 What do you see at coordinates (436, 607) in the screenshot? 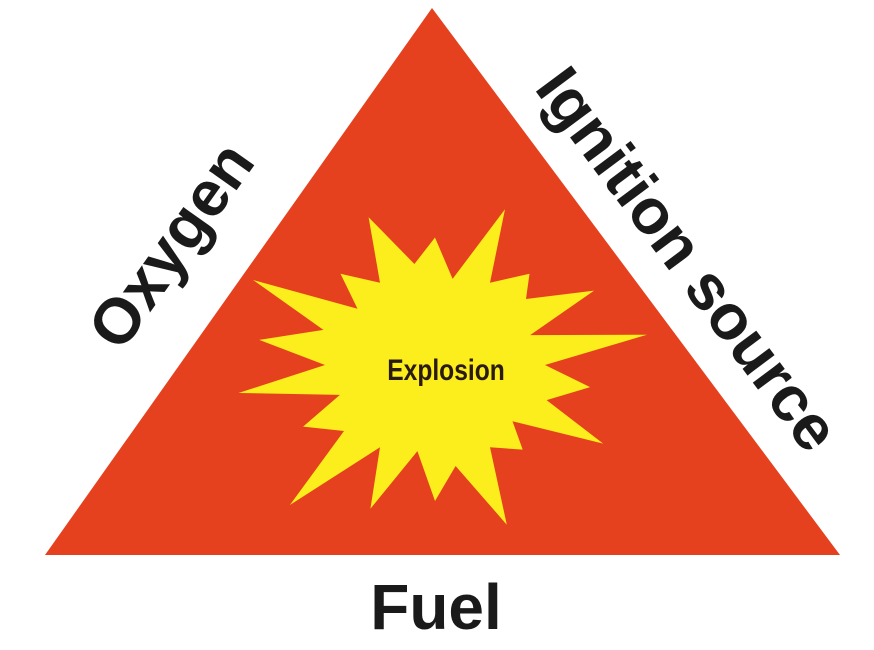
I see `fuel-label: Fuel` at bounding box center [436, 607].